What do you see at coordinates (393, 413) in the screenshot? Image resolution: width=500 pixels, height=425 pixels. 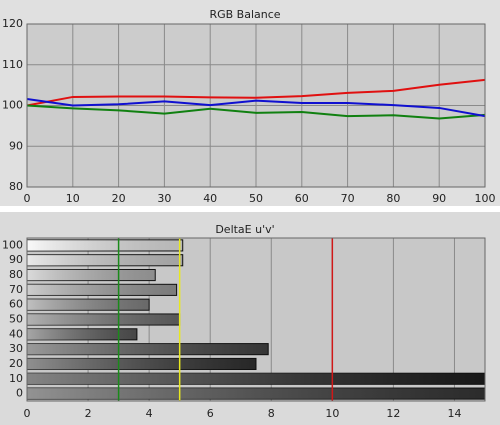 I see `x-tick-label: 12` at bounding box center [393, 413].